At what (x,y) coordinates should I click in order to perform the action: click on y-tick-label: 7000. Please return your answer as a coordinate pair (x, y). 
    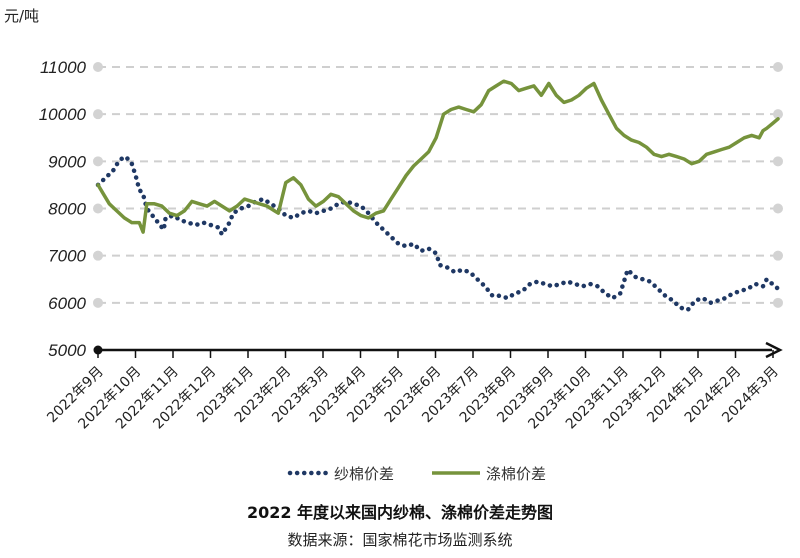
    Looking at the image, I should click on (67, 256).